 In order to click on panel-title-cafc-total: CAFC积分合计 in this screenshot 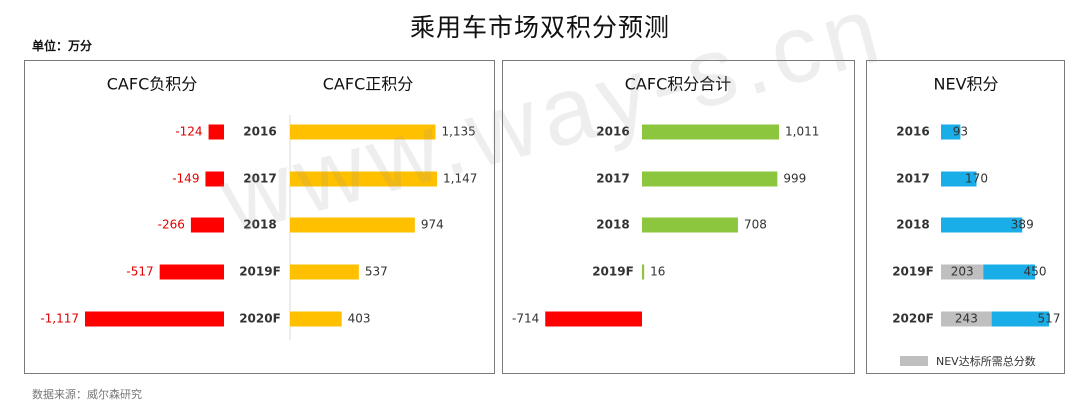, I will do `click(678, 84)`.